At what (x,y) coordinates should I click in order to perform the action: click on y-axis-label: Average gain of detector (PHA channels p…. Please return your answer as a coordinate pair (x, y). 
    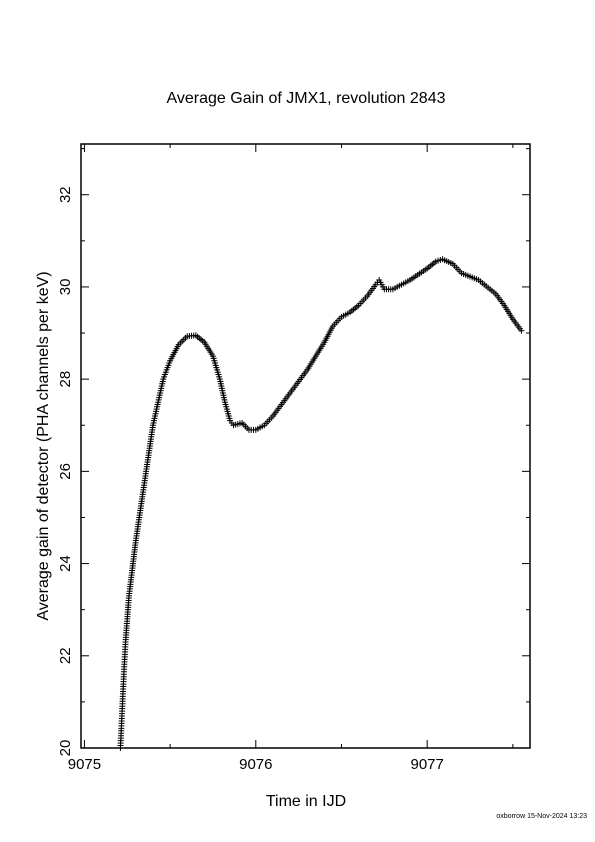
    Looking at the image, I should click on (43, 445).